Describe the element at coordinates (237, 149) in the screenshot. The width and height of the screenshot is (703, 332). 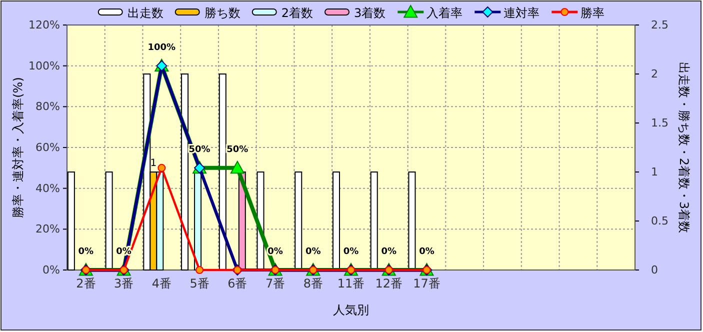
I see `data-label: 50%` at that location.